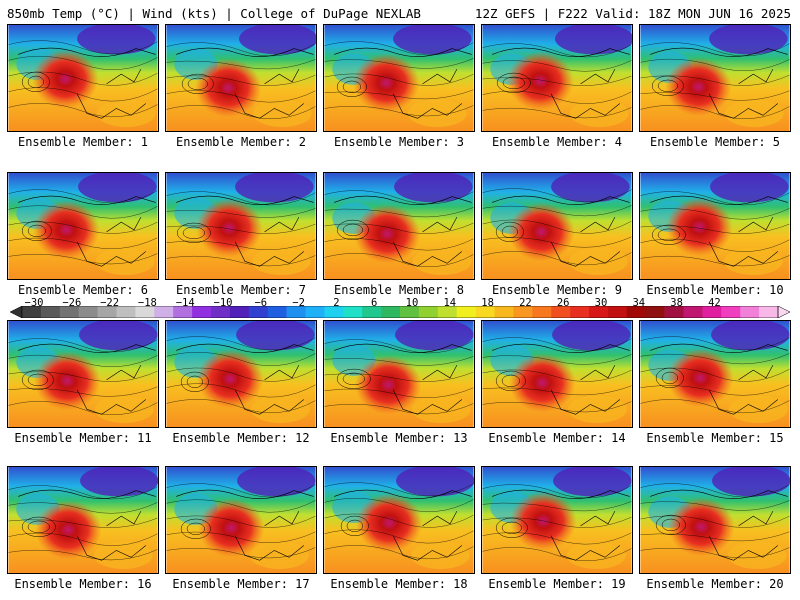 The width and height of the screenshot is (800, 600). Describe the element at coordinates (147, 303) in the screenshot. I see `colorbar-tick-label: −18` at that location.